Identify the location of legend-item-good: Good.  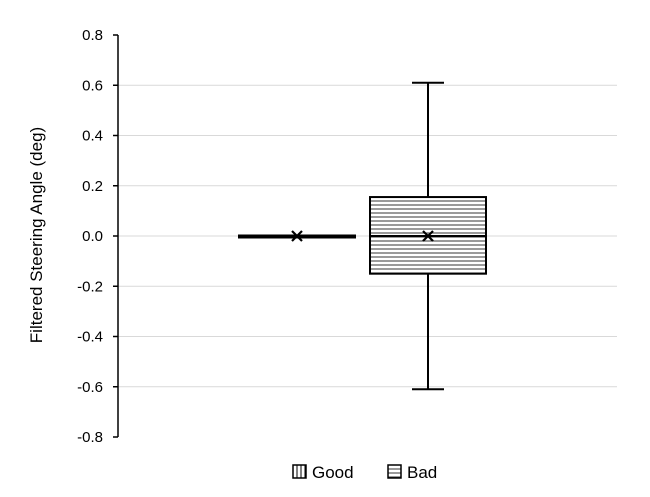
(323, 472).